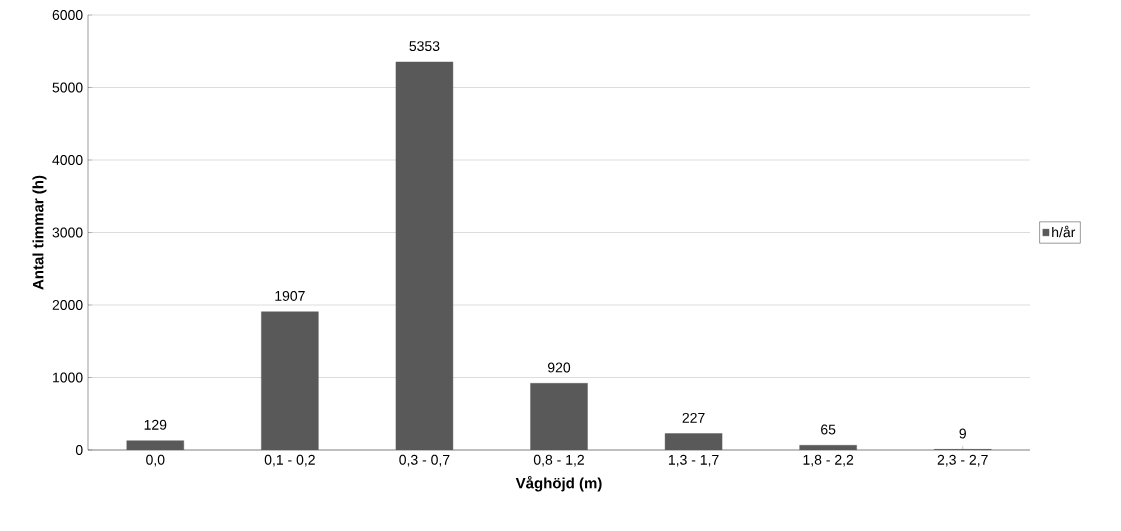 Image resolution: width=1121 pixels, height=531 pixels. I want to click on data-label: 1907, so click(290, 295).